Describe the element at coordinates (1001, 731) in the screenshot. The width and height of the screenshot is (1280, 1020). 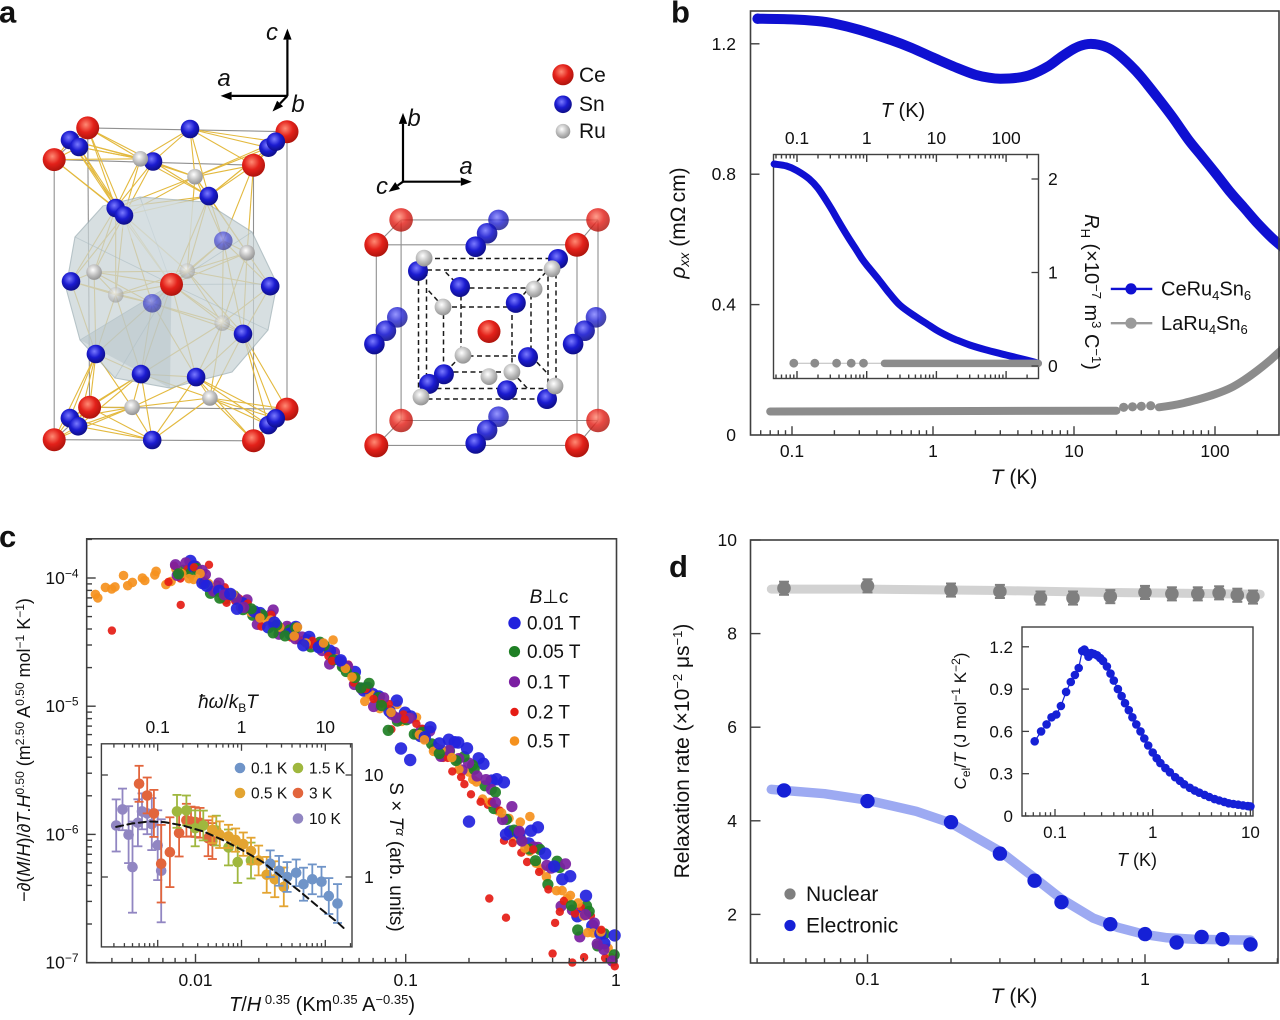
I see `svg-text: 0.6` at that location.